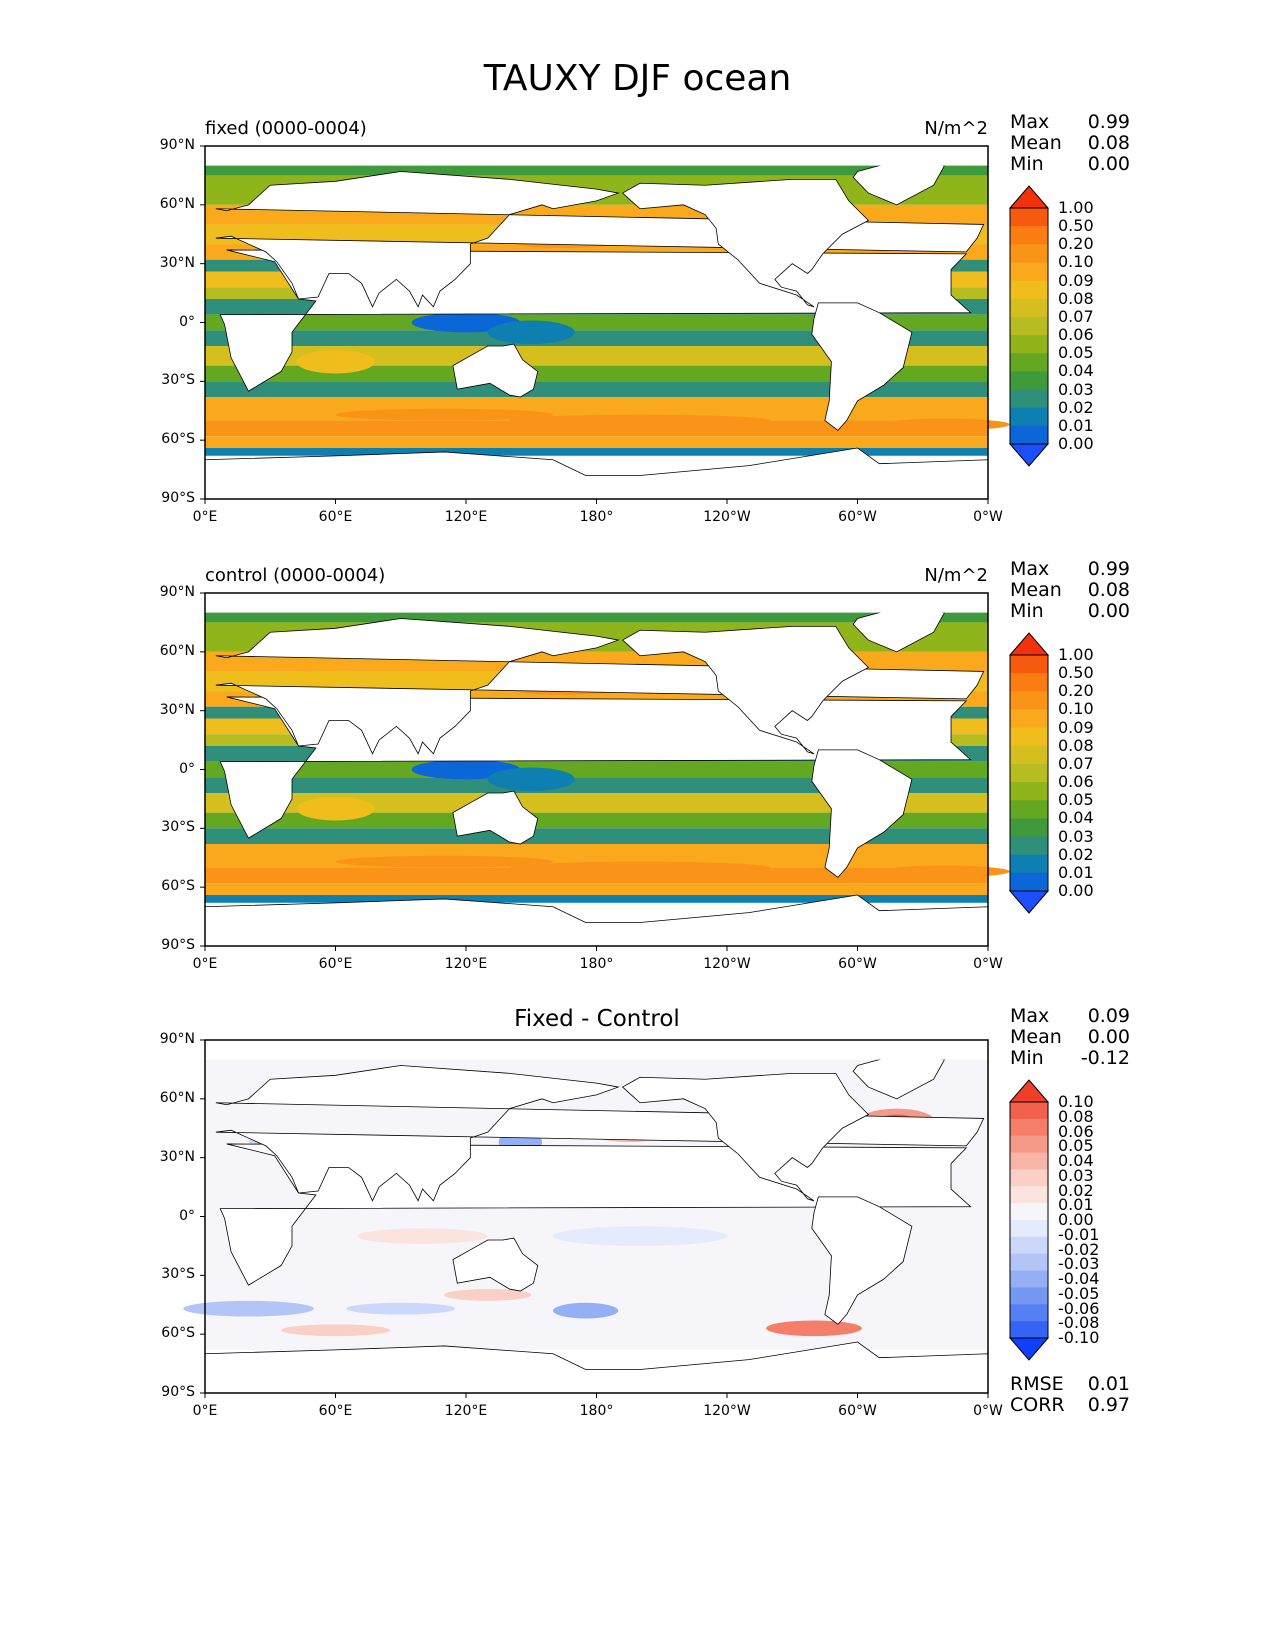 Image resolution: width=1275 pixels, height=1650 pixels. What do you see at coordinates (727, 1411) in the screenshot?
I see `x-tick-label: 120°W` at bounding box center [727, 1411].